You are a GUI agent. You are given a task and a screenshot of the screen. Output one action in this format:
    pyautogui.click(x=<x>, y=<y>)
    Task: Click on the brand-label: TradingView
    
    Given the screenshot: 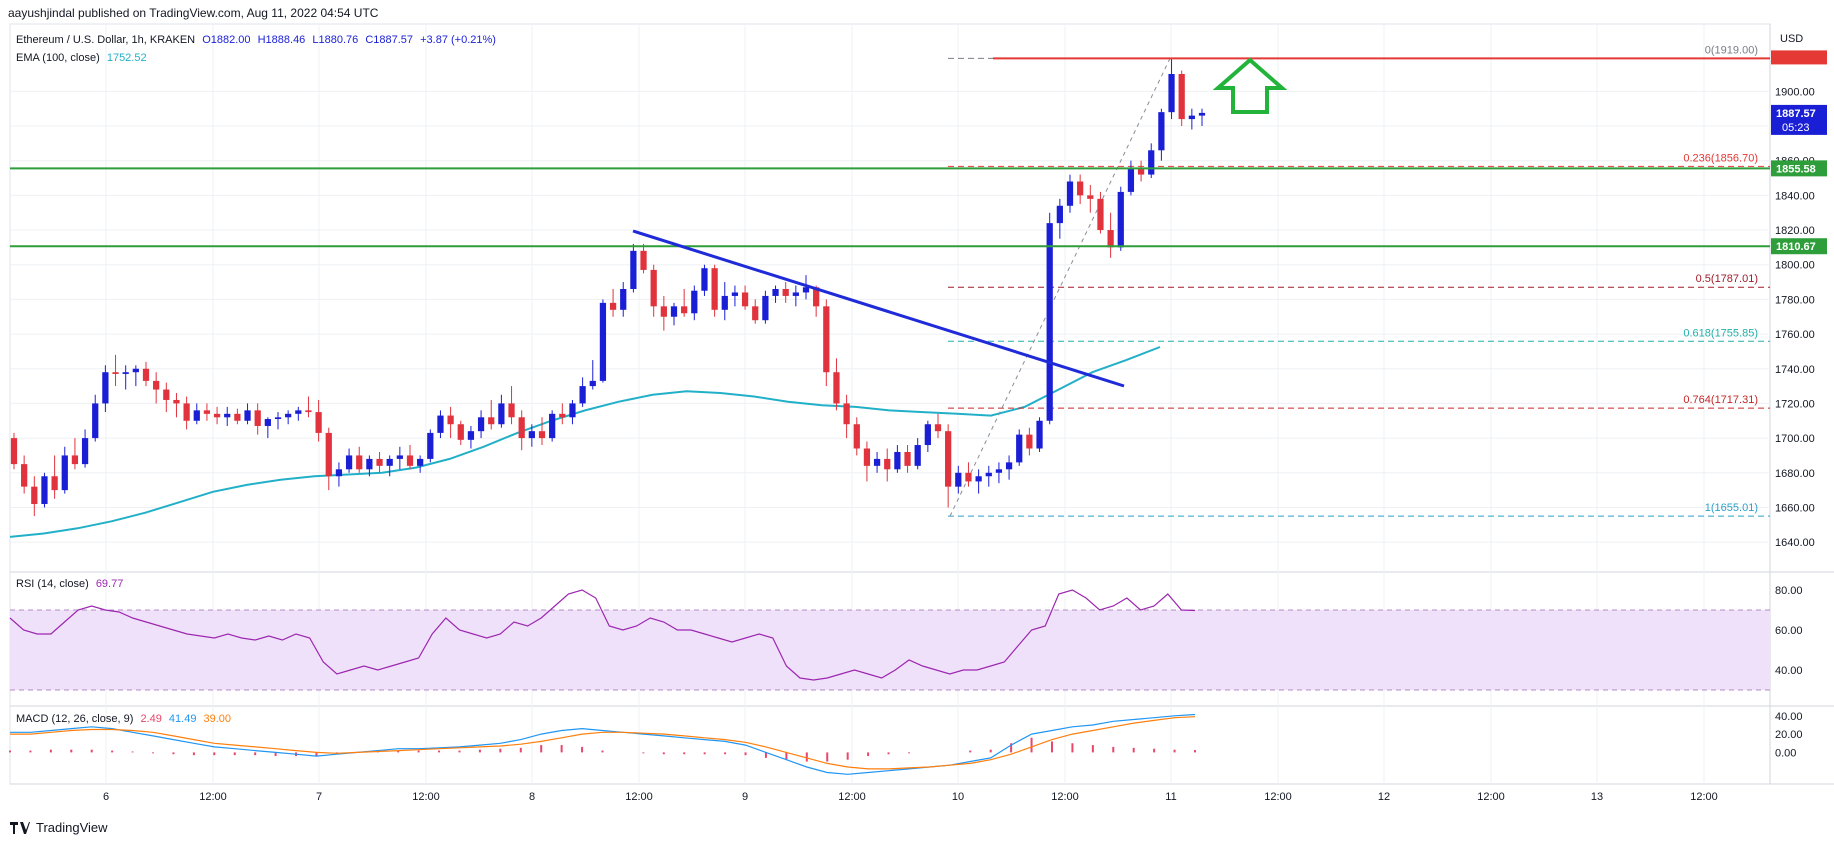 What is the action you would take?
    pyautogui.click(x=72, y=827)
    